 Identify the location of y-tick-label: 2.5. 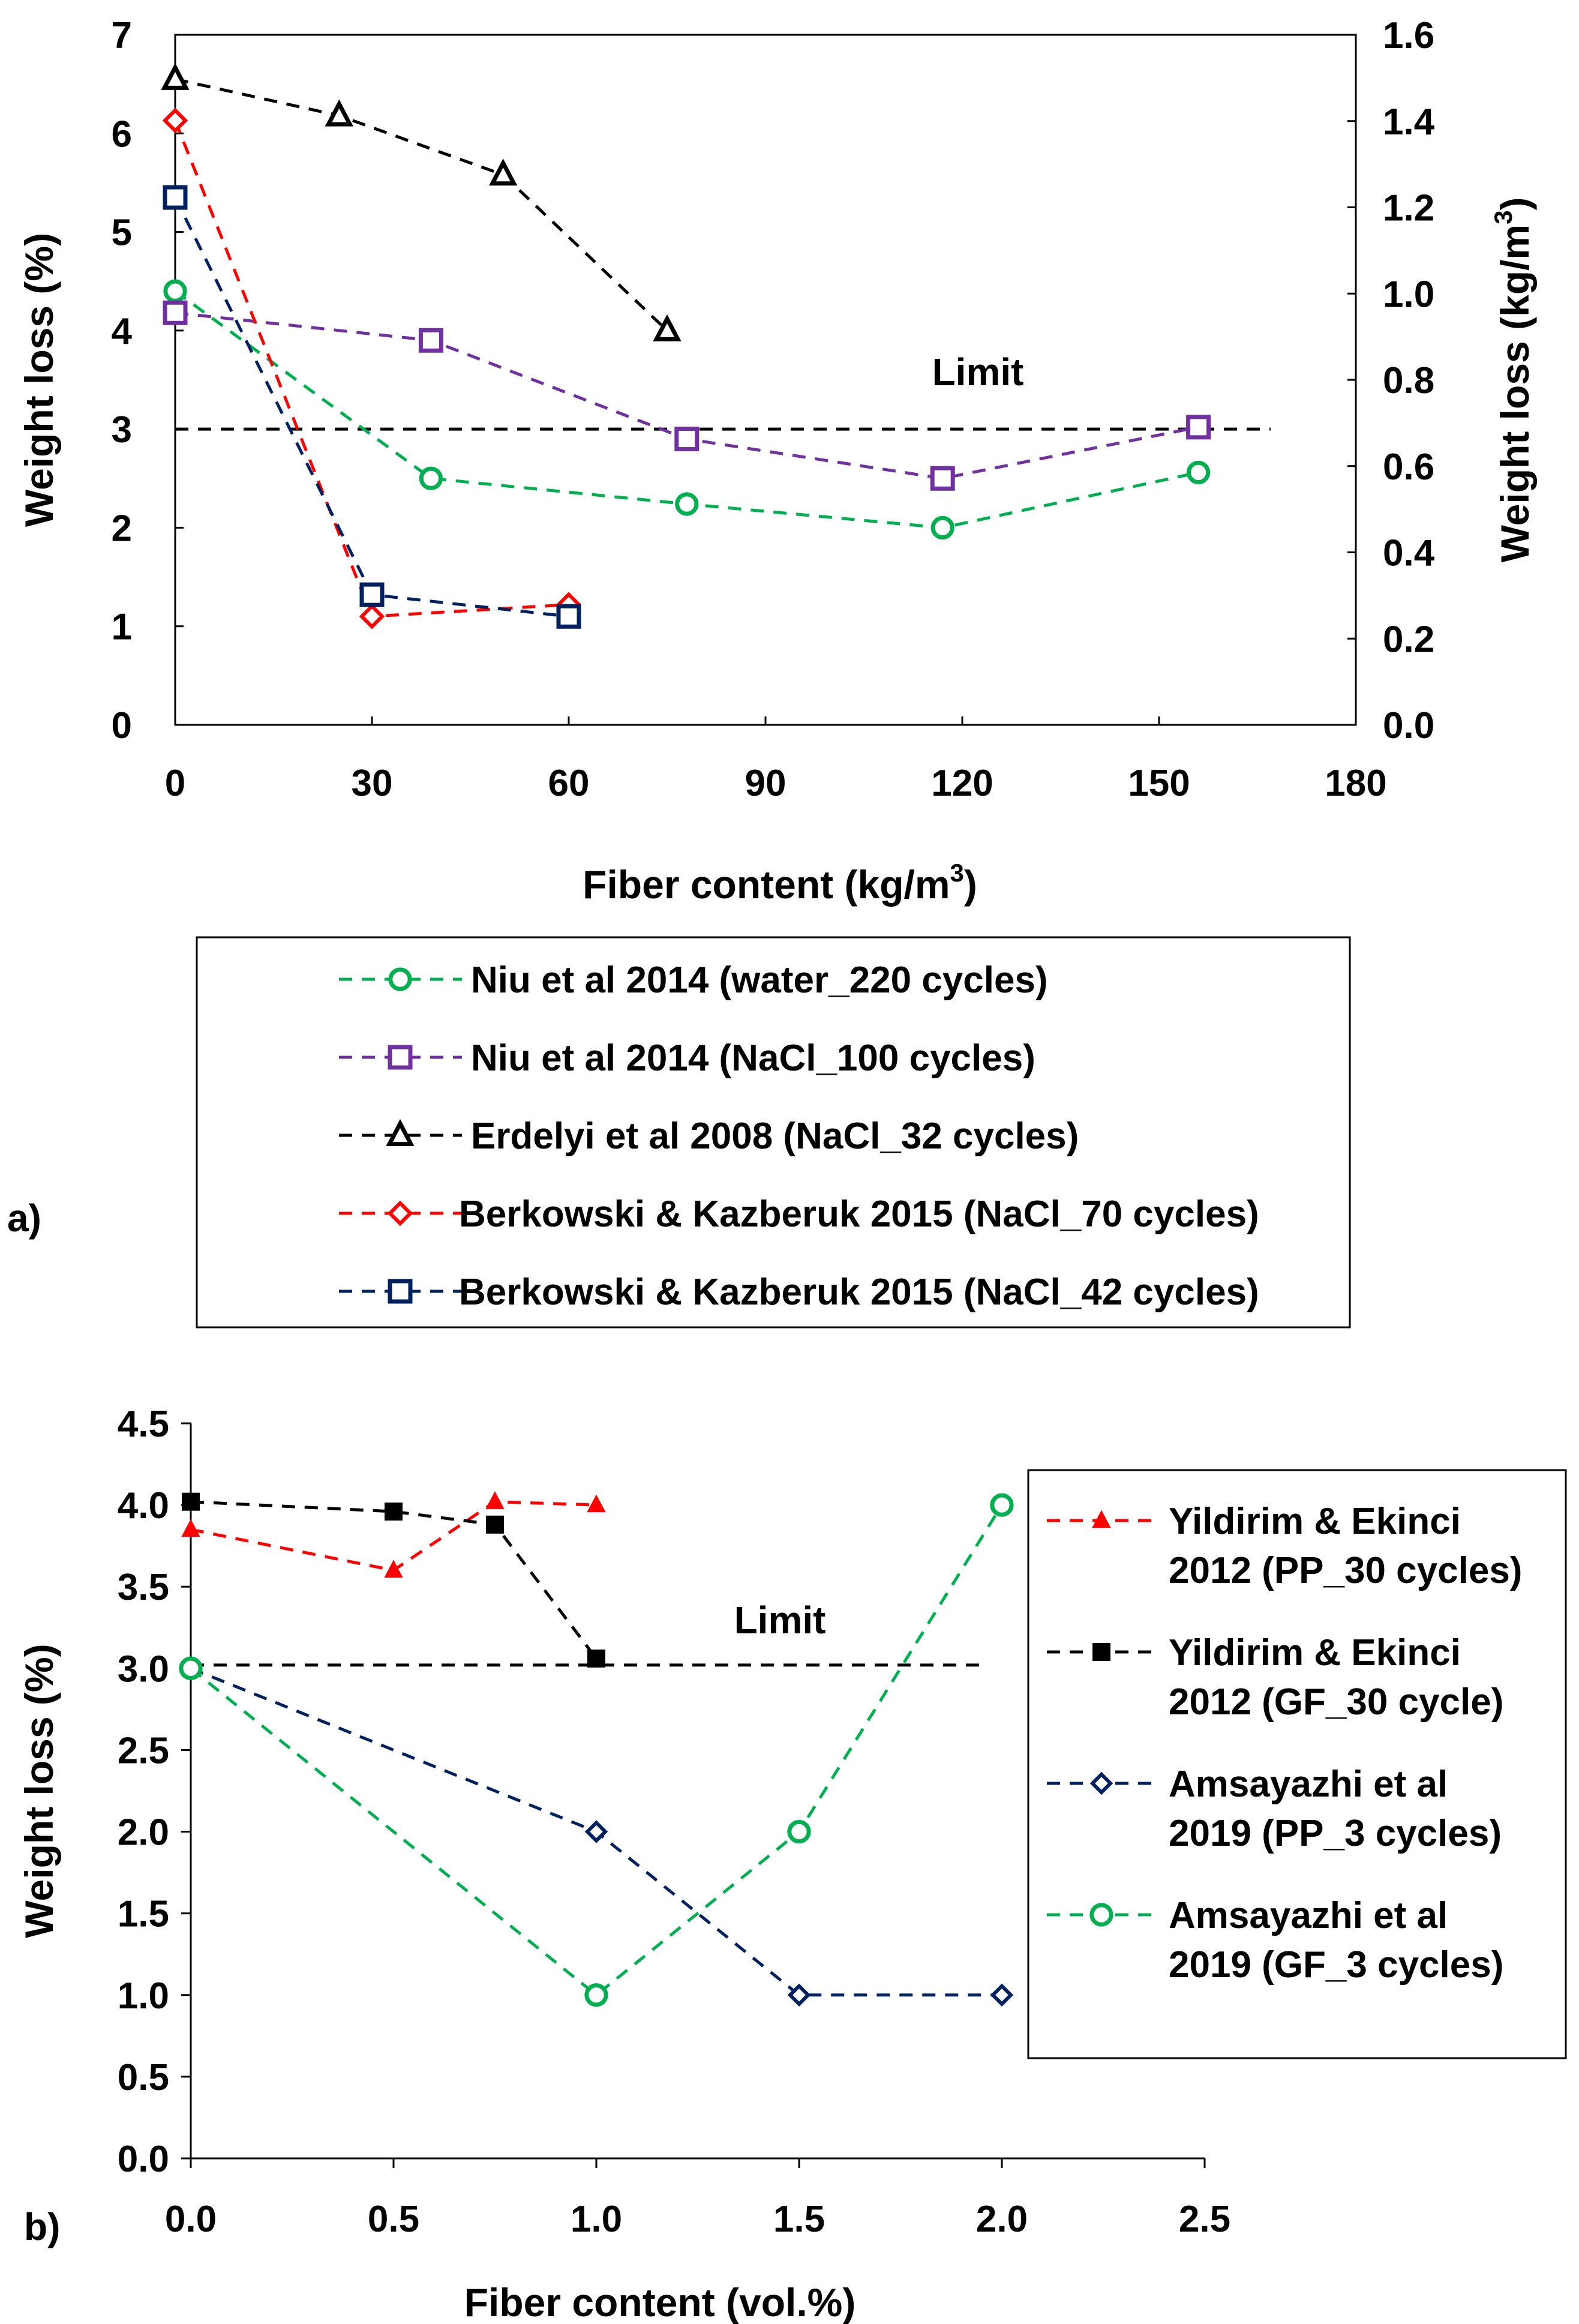
(143, 1750).